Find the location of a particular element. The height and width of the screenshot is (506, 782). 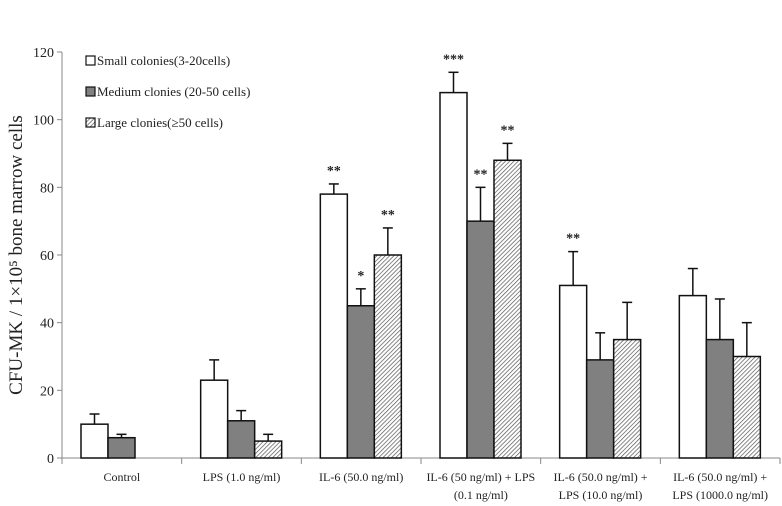

y-tick-label: 80 is located at coordinates (47, 188).